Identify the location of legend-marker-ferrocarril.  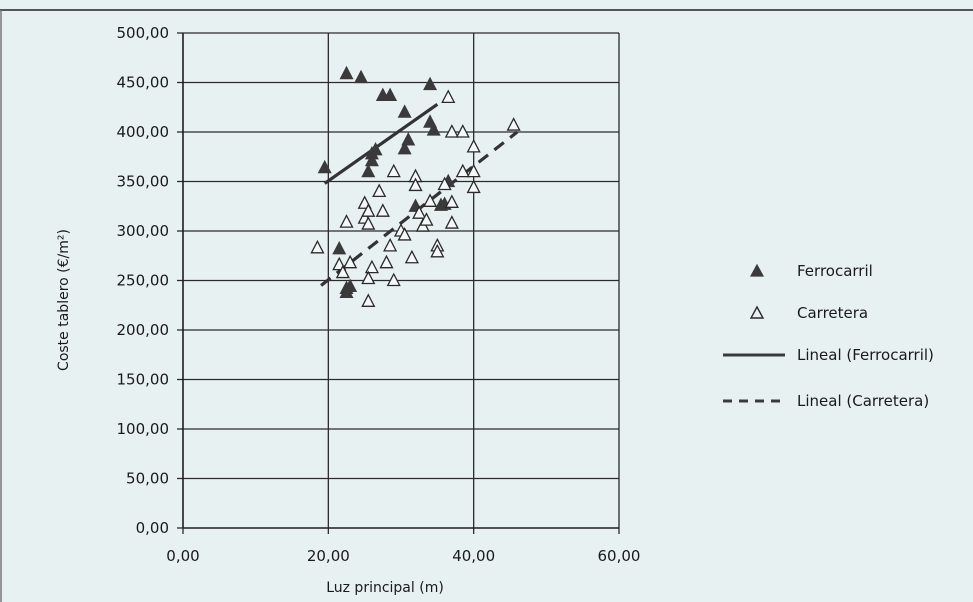
(757, 270).